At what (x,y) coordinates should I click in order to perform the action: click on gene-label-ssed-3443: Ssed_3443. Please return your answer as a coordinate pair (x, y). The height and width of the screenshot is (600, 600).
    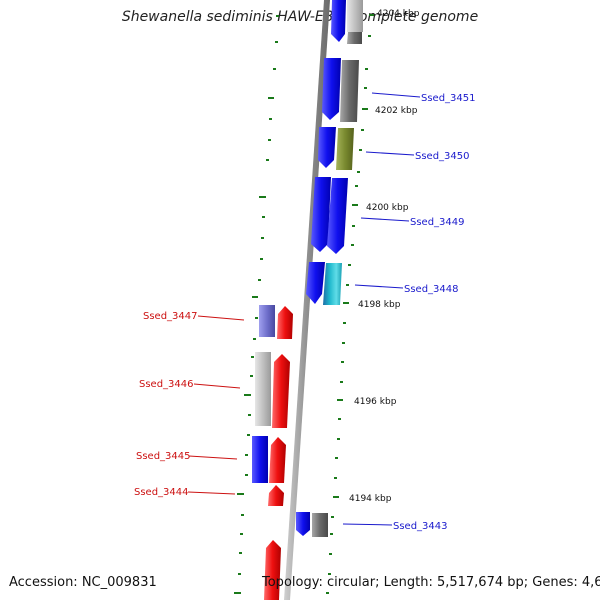
    Looking at the image, I should click on (420, 526).